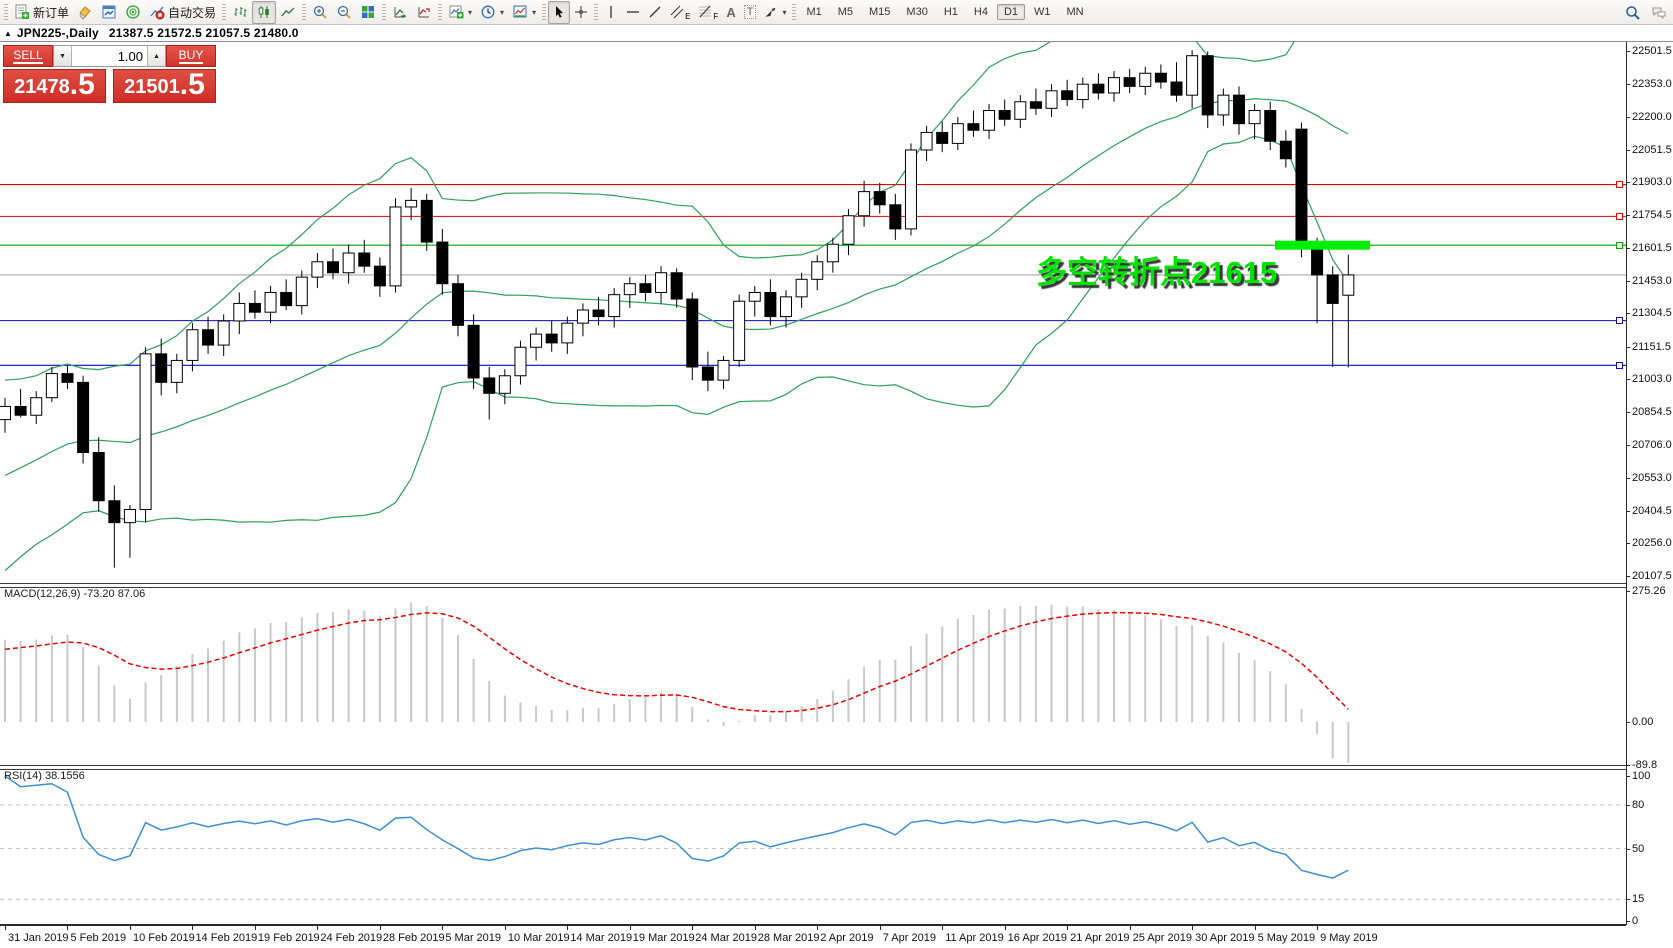 This screenshot has height=948, width=1673. I want to click on arrows-button: ▾, so click(775, 12).